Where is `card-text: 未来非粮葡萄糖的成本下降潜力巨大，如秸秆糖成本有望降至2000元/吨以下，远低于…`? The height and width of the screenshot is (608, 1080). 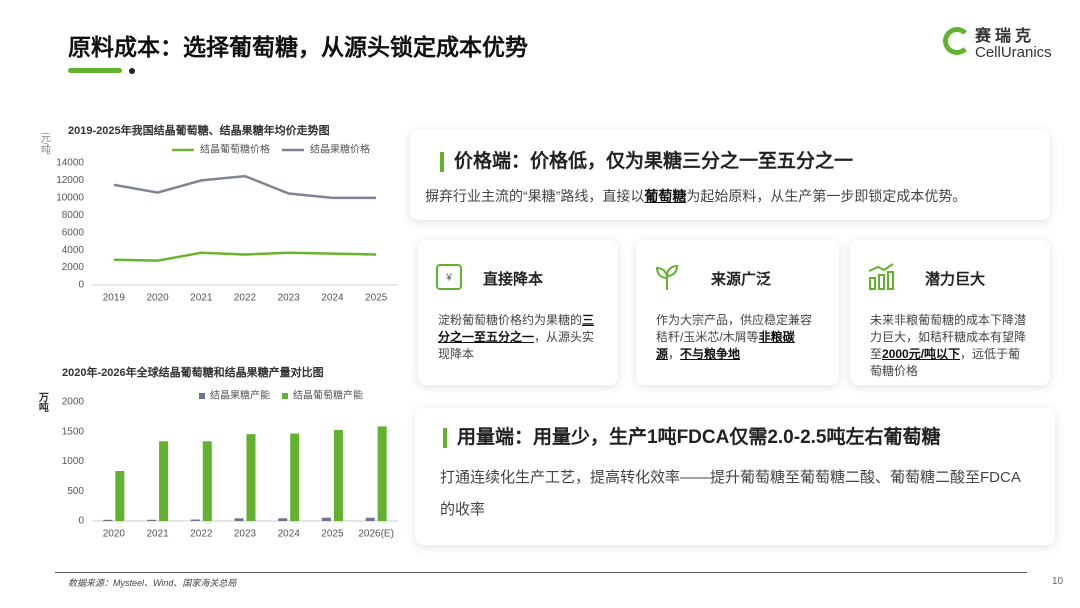
card-text: 未来非粮葡萄糖的成本下降潜力巨大，如秸秆糖成本有望降至2000元/吨以下，远低于… is located at coordinates (950, 346).